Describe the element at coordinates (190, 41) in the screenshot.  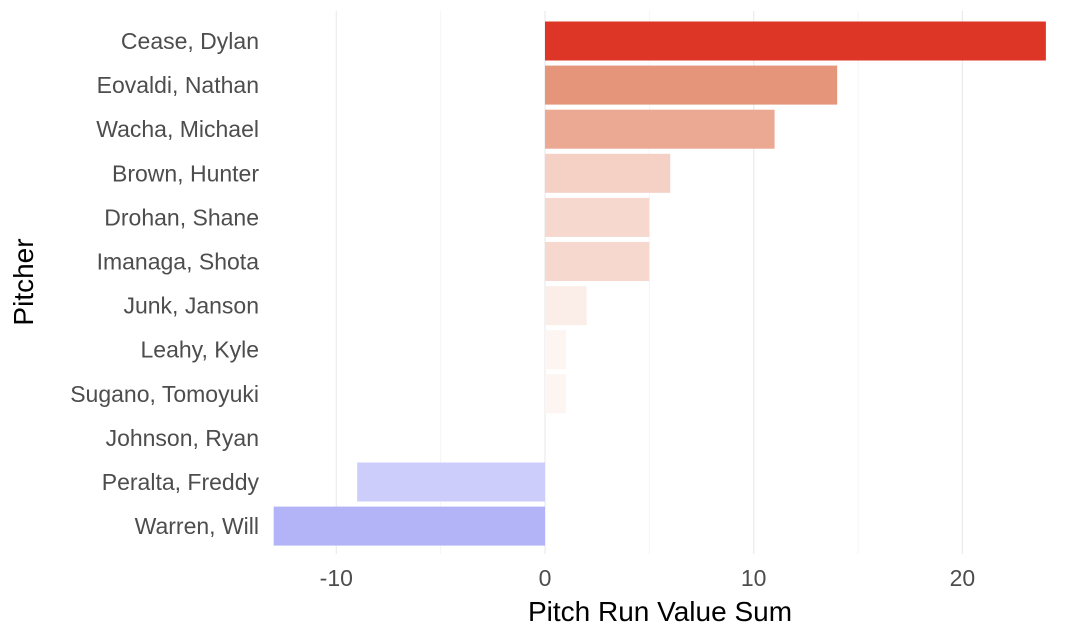
I see `y-tick-label: Cease, Dylan` at that location.